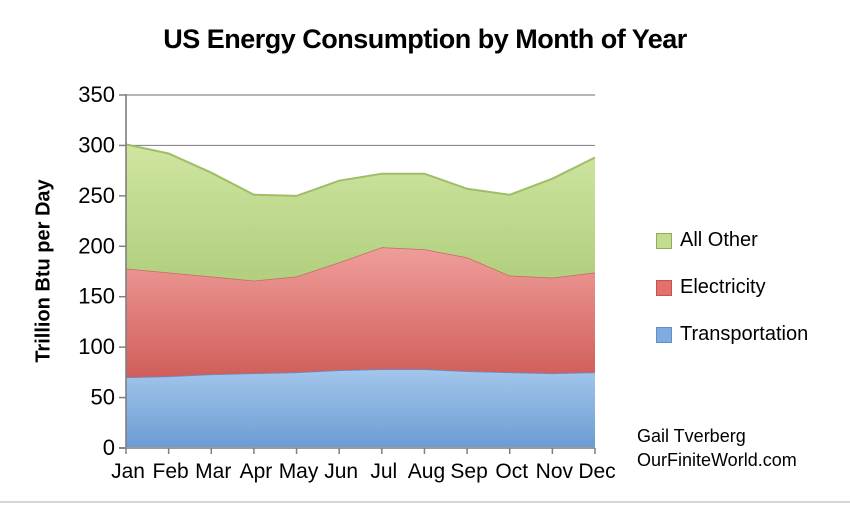  Describe the element at coordinates (96, 94) in the screenshot. I see `y-tick-label-350: 350` at that location.